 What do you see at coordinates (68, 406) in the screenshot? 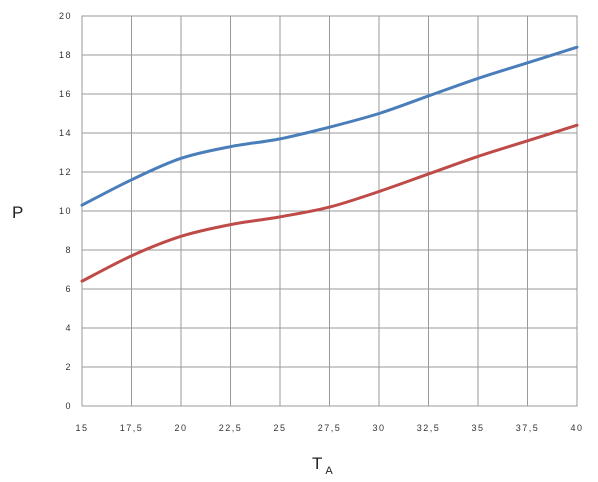
I see `y-tick-label: 0` at bounding box center [68, 406].